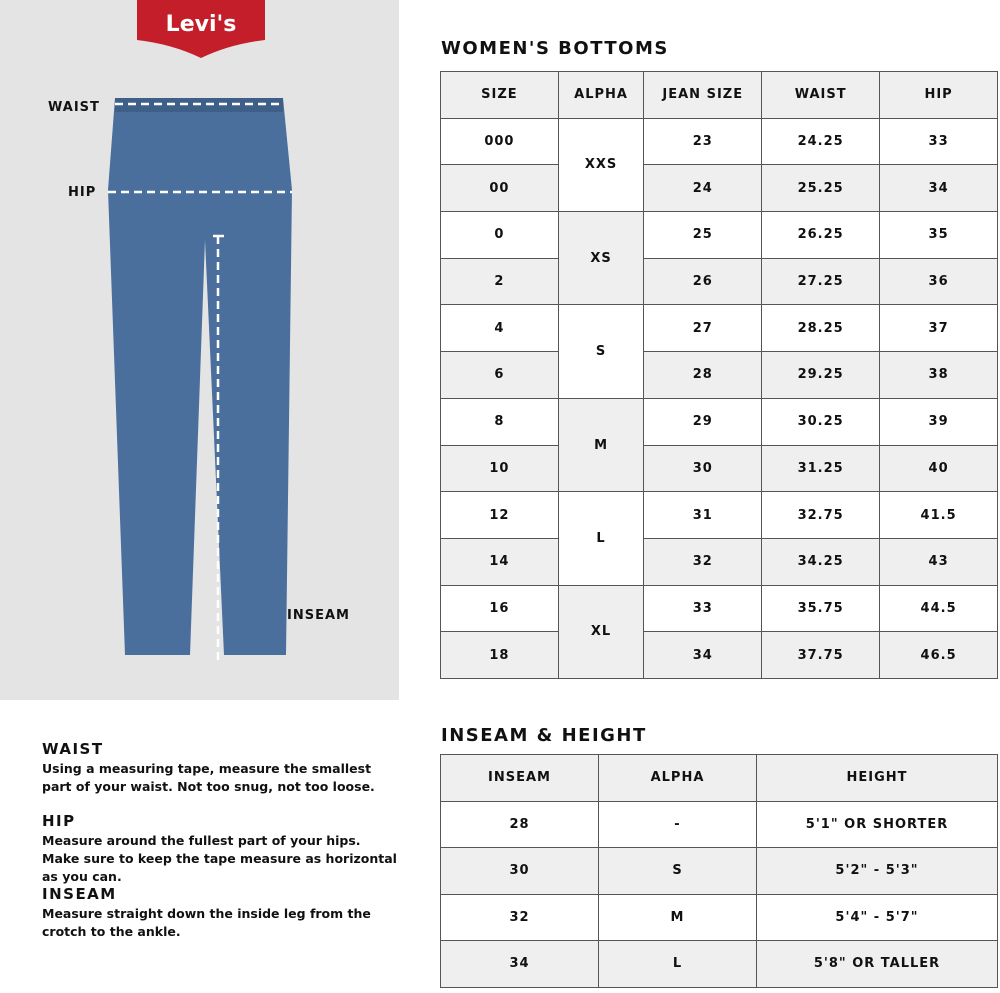  Describe the element at coordinates (821, 141) in the screenshot. I see `table-cell: 24.25` at that location.